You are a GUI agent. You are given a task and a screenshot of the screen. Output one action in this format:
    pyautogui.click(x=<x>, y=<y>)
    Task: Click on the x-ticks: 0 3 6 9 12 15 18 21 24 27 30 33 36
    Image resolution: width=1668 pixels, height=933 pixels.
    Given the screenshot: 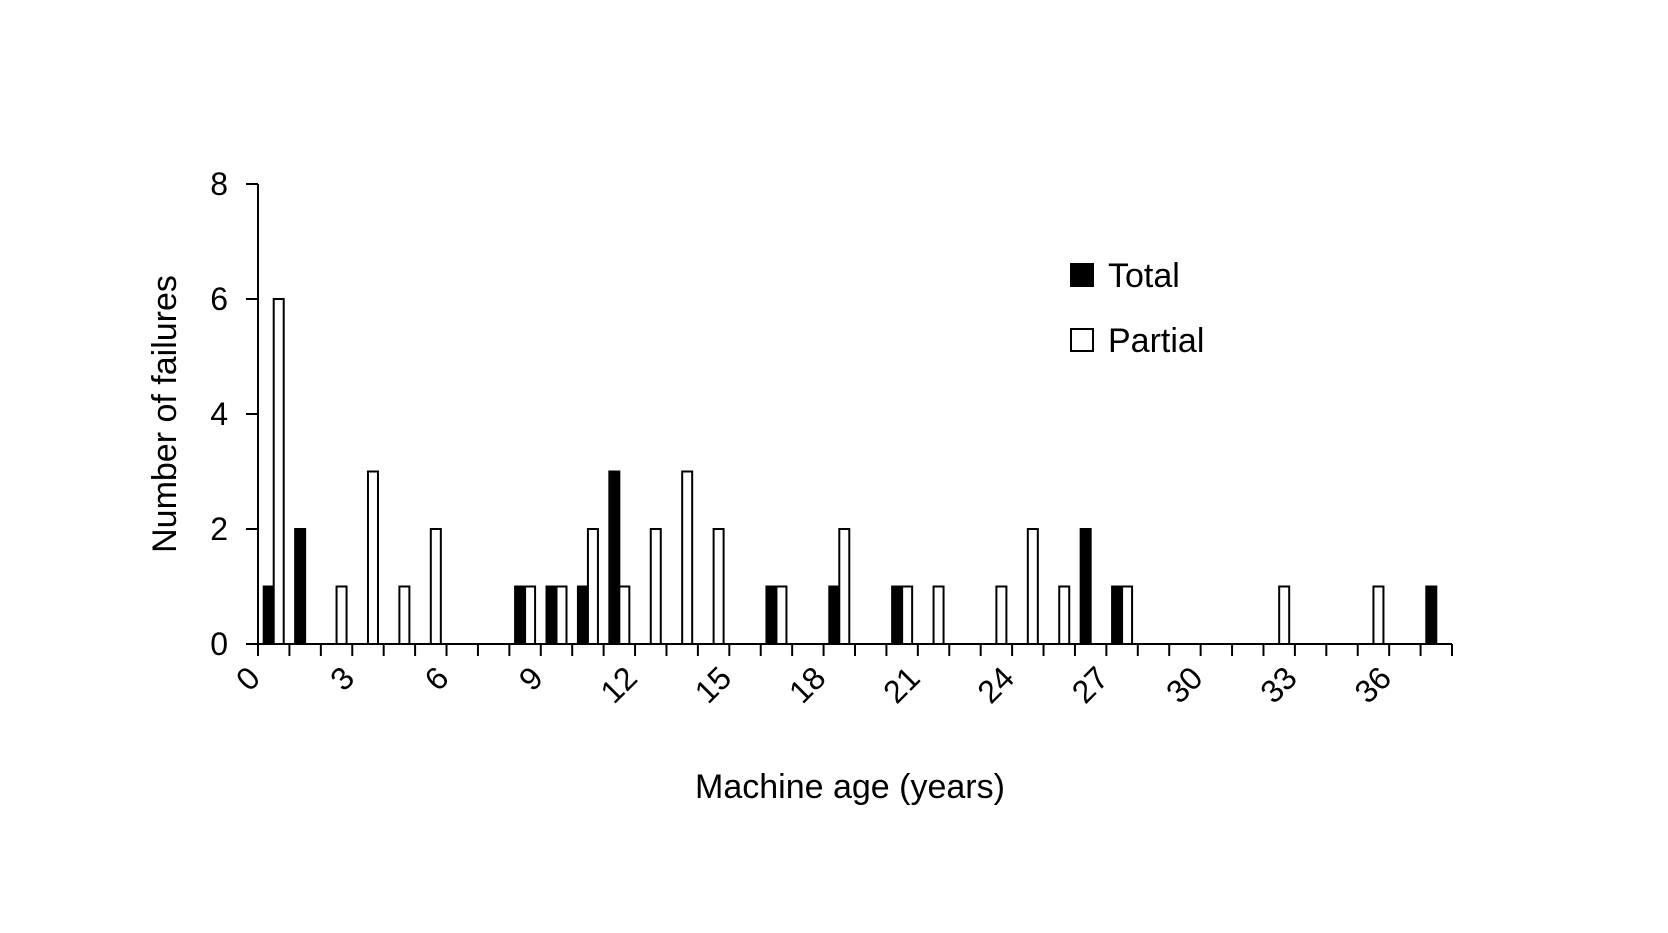 What is the action you would take?
    pyautogui.click(x=841, y=677)
    